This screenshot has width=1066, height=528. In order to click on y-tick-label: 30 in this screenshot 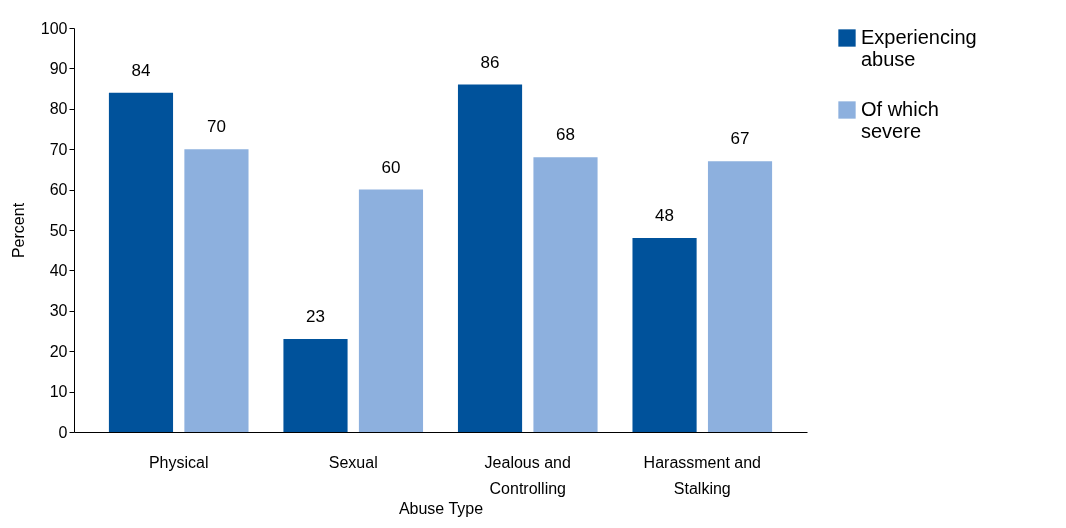, I will do `click(58, 311)`.